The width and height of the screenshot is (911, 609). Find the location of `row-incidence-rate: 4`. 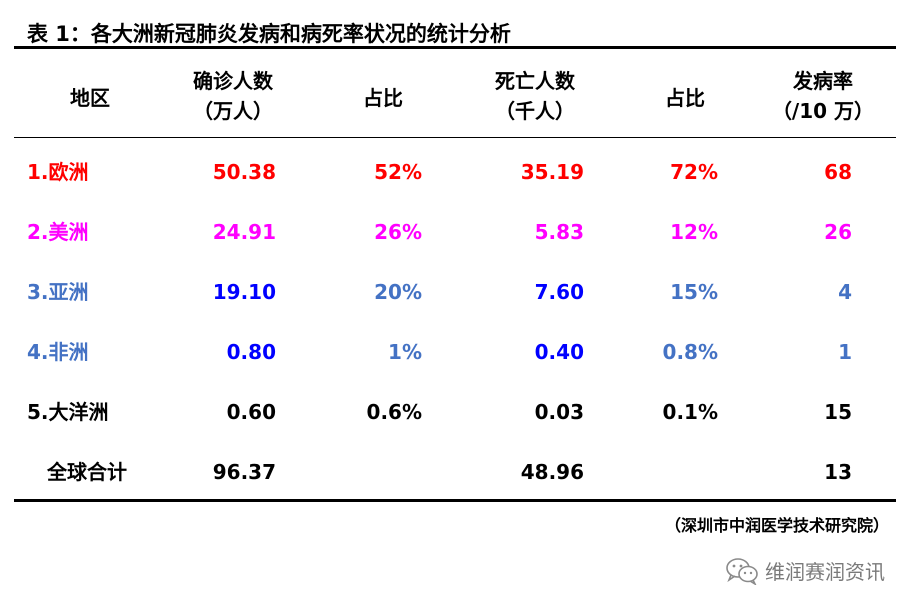

row-incidence-rate: 4 is located at coordinates (845, 292).